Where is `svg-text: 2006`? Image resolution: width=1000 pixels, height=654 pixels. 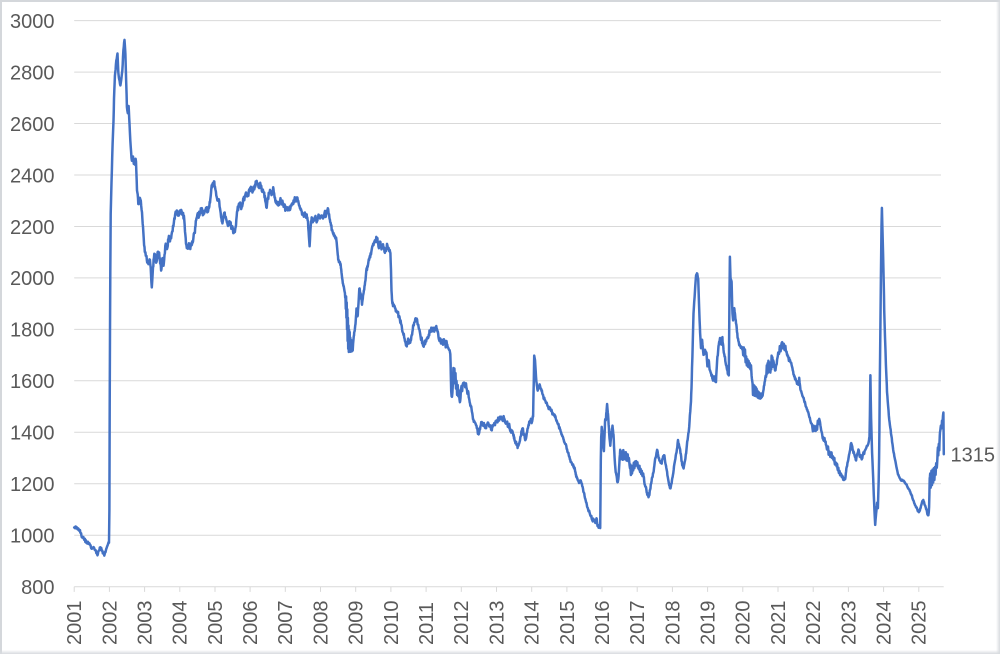
svg-text: 2006 is located at coordinates (251, 623).